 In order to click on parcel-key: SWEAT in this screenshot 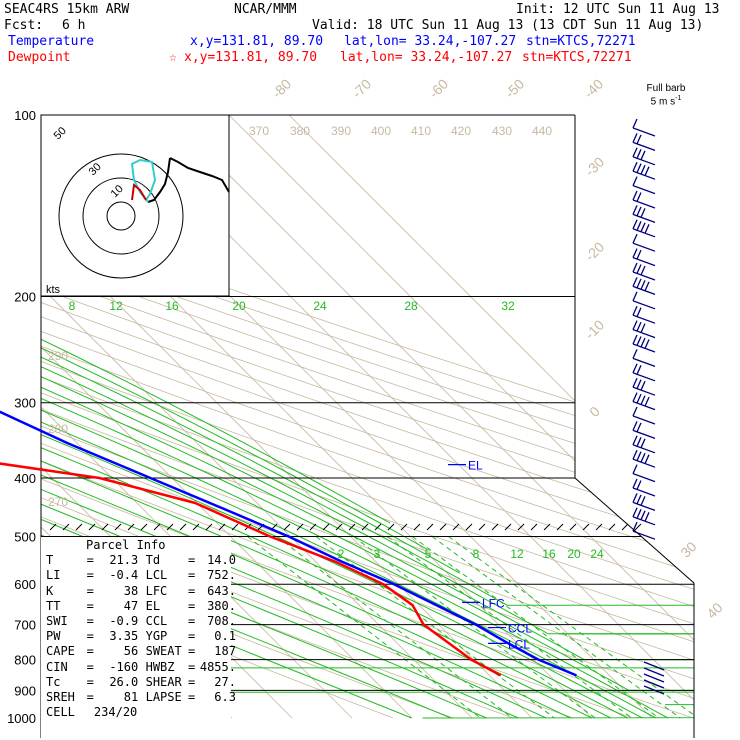, I will do `click(163, 651)`.